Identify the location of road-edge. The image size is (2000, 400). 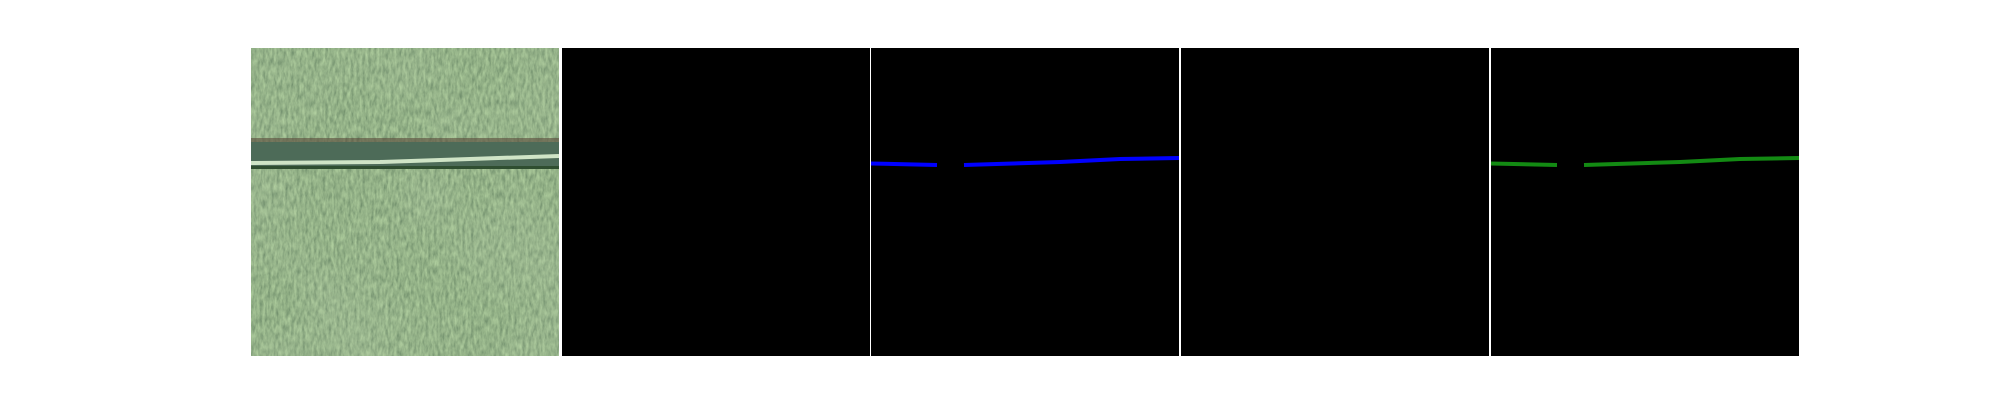
(405, 140).